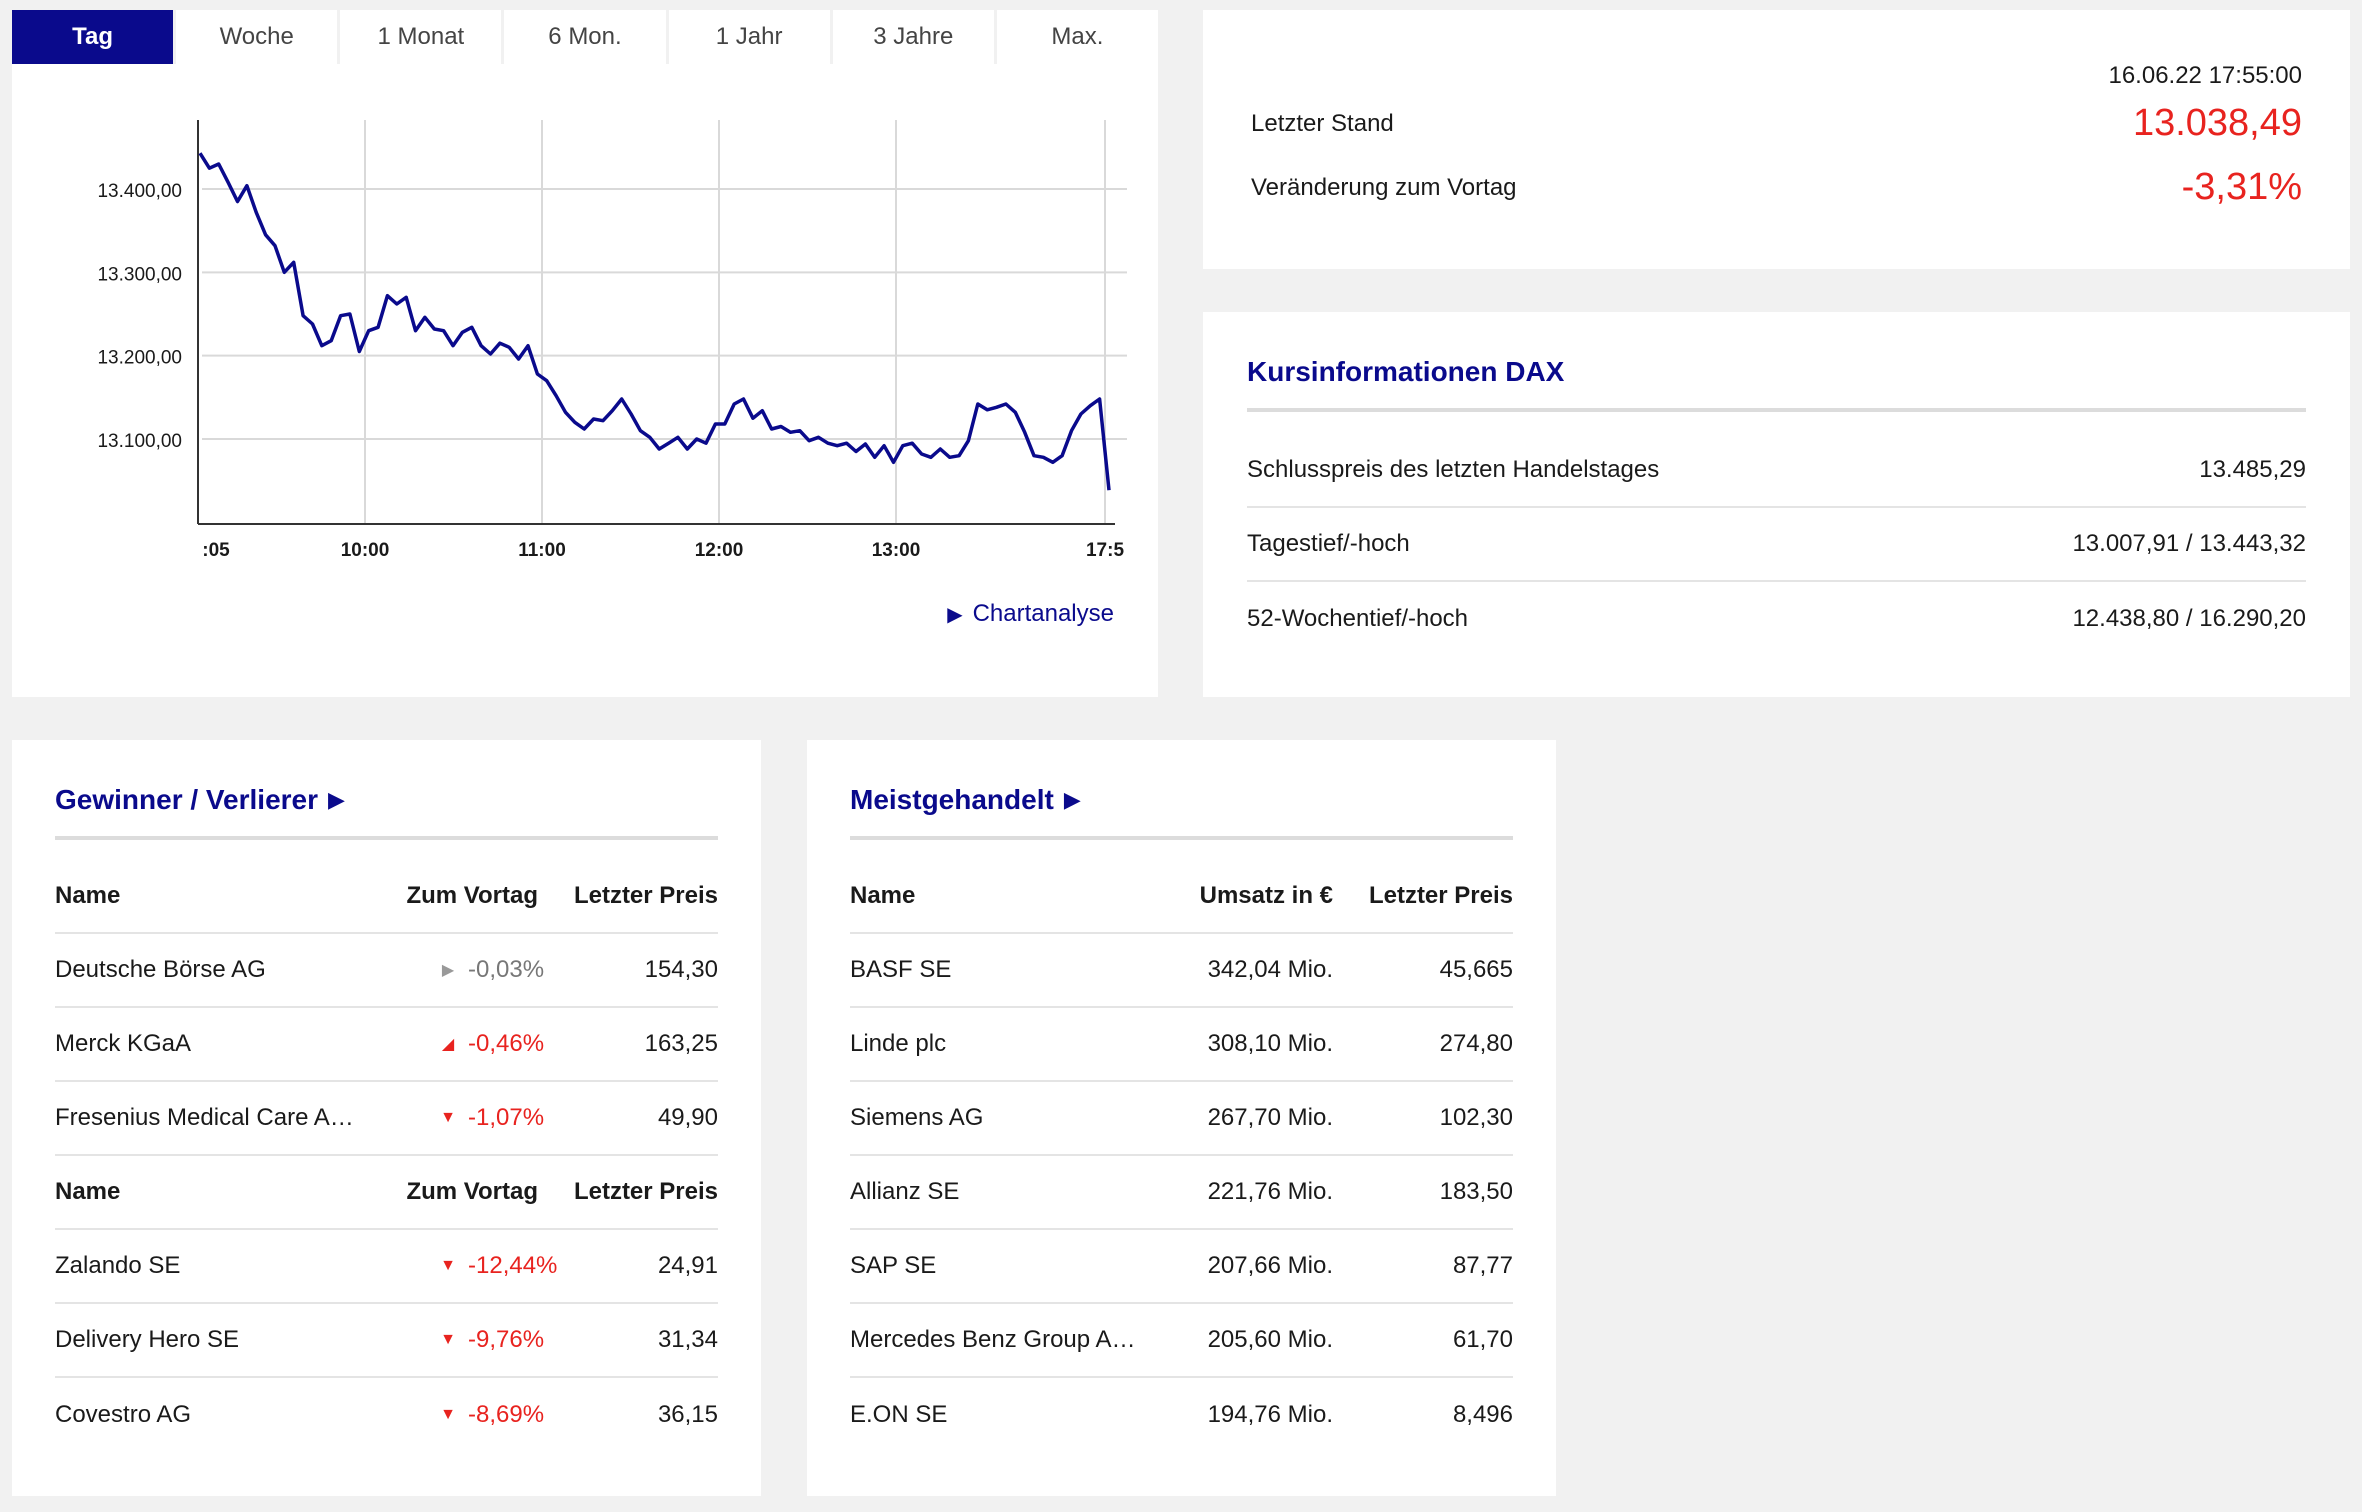 This screenshot has height=1512, width=2362. What do you see at coordinates (1270, 1043) in the screenshot?
I see `volume-value: 308,10 Mio.` at bounding box center [1270, 1043].